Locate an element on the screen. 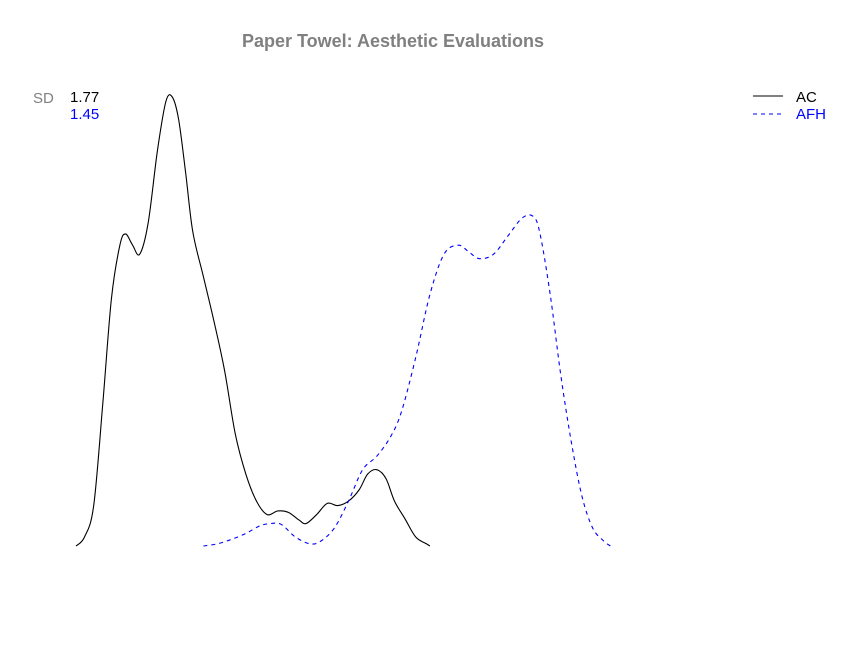 The width and height of the screenshot is (865, 664). sd-value-ac: 1.77 is located at coordinates (84, 97).